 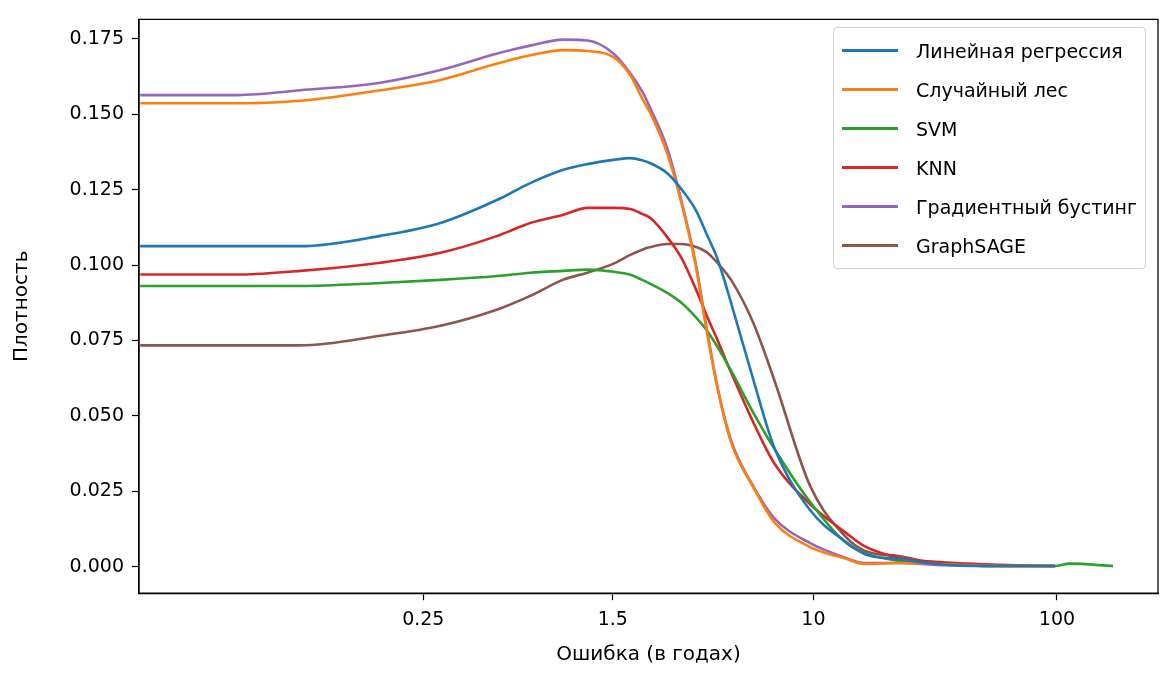 What do you see at coordinates (96, 489) in the screenshot?
I see `y-tick-label: 0.025` at bounding box center [96, 489].